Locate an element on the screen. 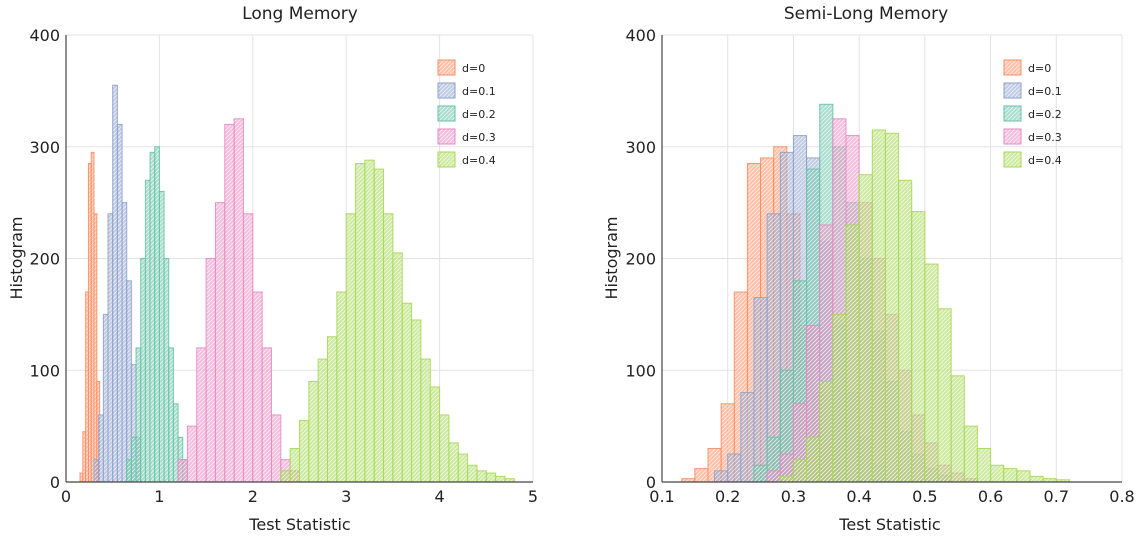 The height and width of the screenshot is (540, 1140). x-tick-label: 3 is located at coordinates (346, 496).